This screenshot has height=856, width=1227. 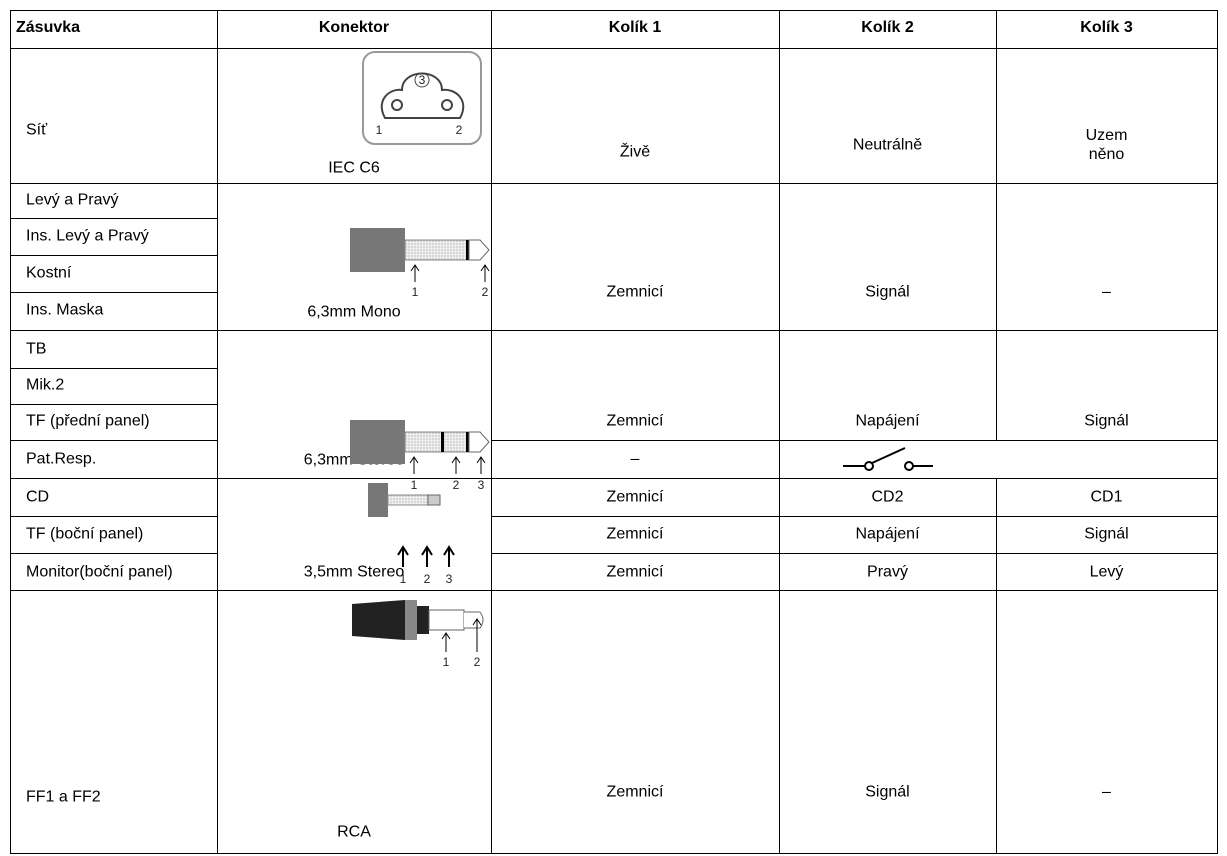 What do you see at coordinates (1106, 497) in the screenshot?
I see `pin-function: CD1` at bounding box center [1106, 497].